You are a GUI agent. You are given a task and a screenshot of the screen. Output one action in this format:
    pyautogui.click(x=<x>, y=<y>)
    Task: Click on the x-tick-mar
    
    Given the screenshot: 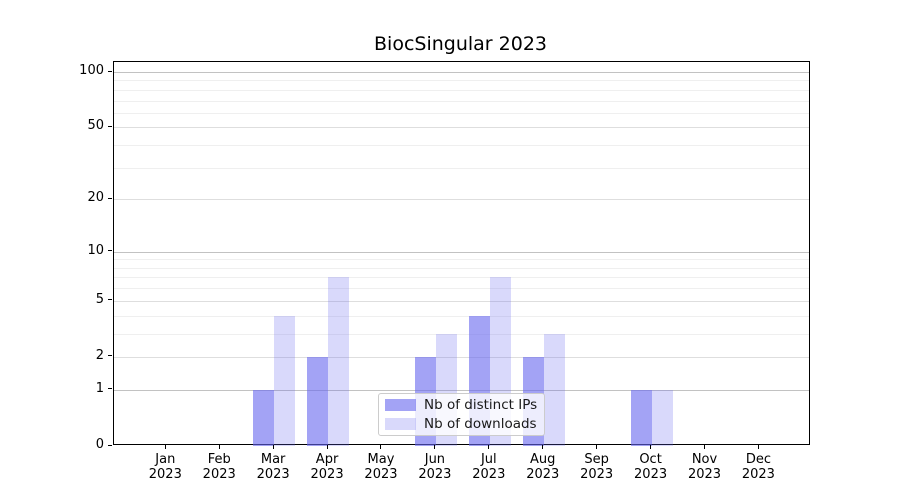 What is the action you would take?
    pyautogui.click(x=273, y=447)
    